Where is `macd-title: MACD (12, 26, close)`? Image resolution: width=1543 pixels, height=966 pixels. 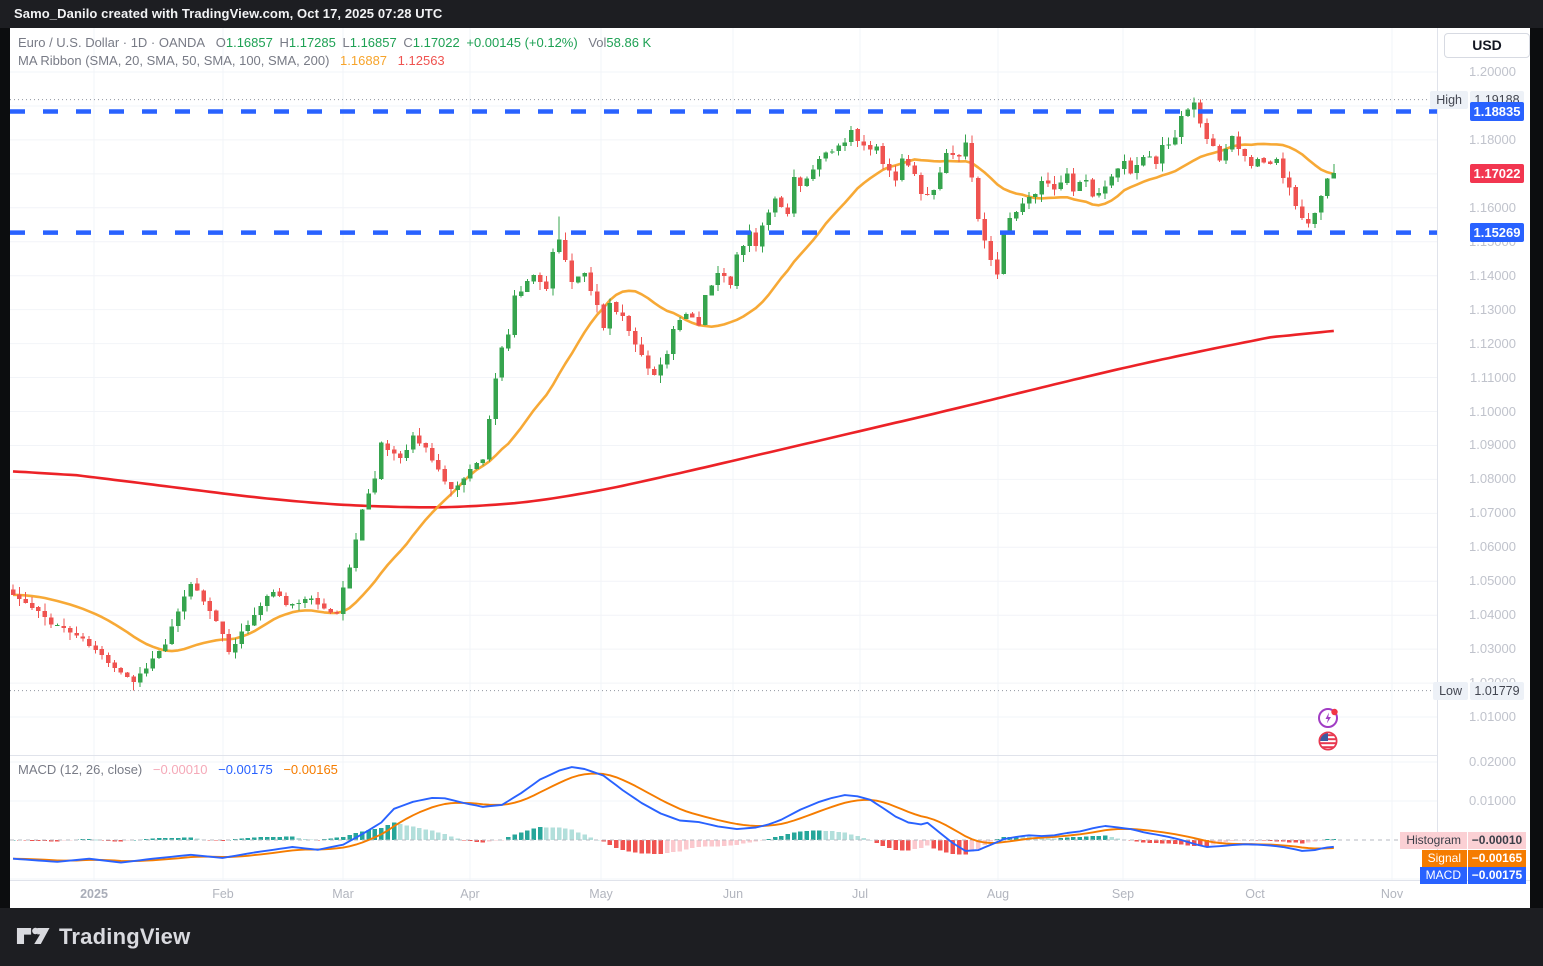
macd-title: MACD (12, 26, close) is located at coordinates (80, 769).